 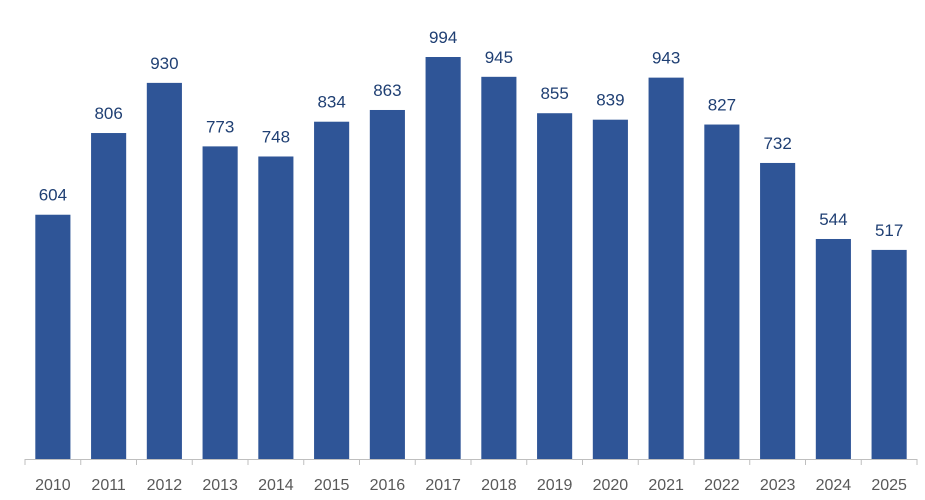 What do you see at coordinates (722, 105) in the screenshot?
I see `data-label-2022: 827` at bounding box center [722, 105].